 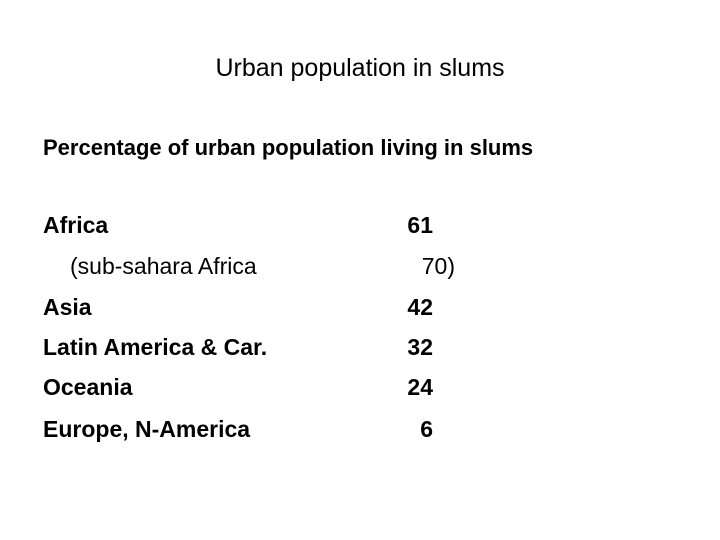 What do you see at coordinates (67, 307) in the screenshot?
I see `region-label: Asia` at bounding box center [67, 307].